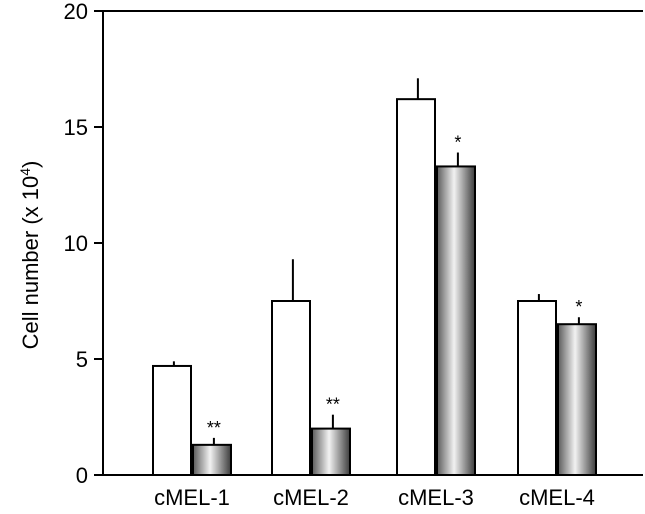 The image size is (645, 514). What do you see at coordinates (311, 497) in the screenshot?
I see `x-category-label: cMEL-2` at bounding box center [311, 497].